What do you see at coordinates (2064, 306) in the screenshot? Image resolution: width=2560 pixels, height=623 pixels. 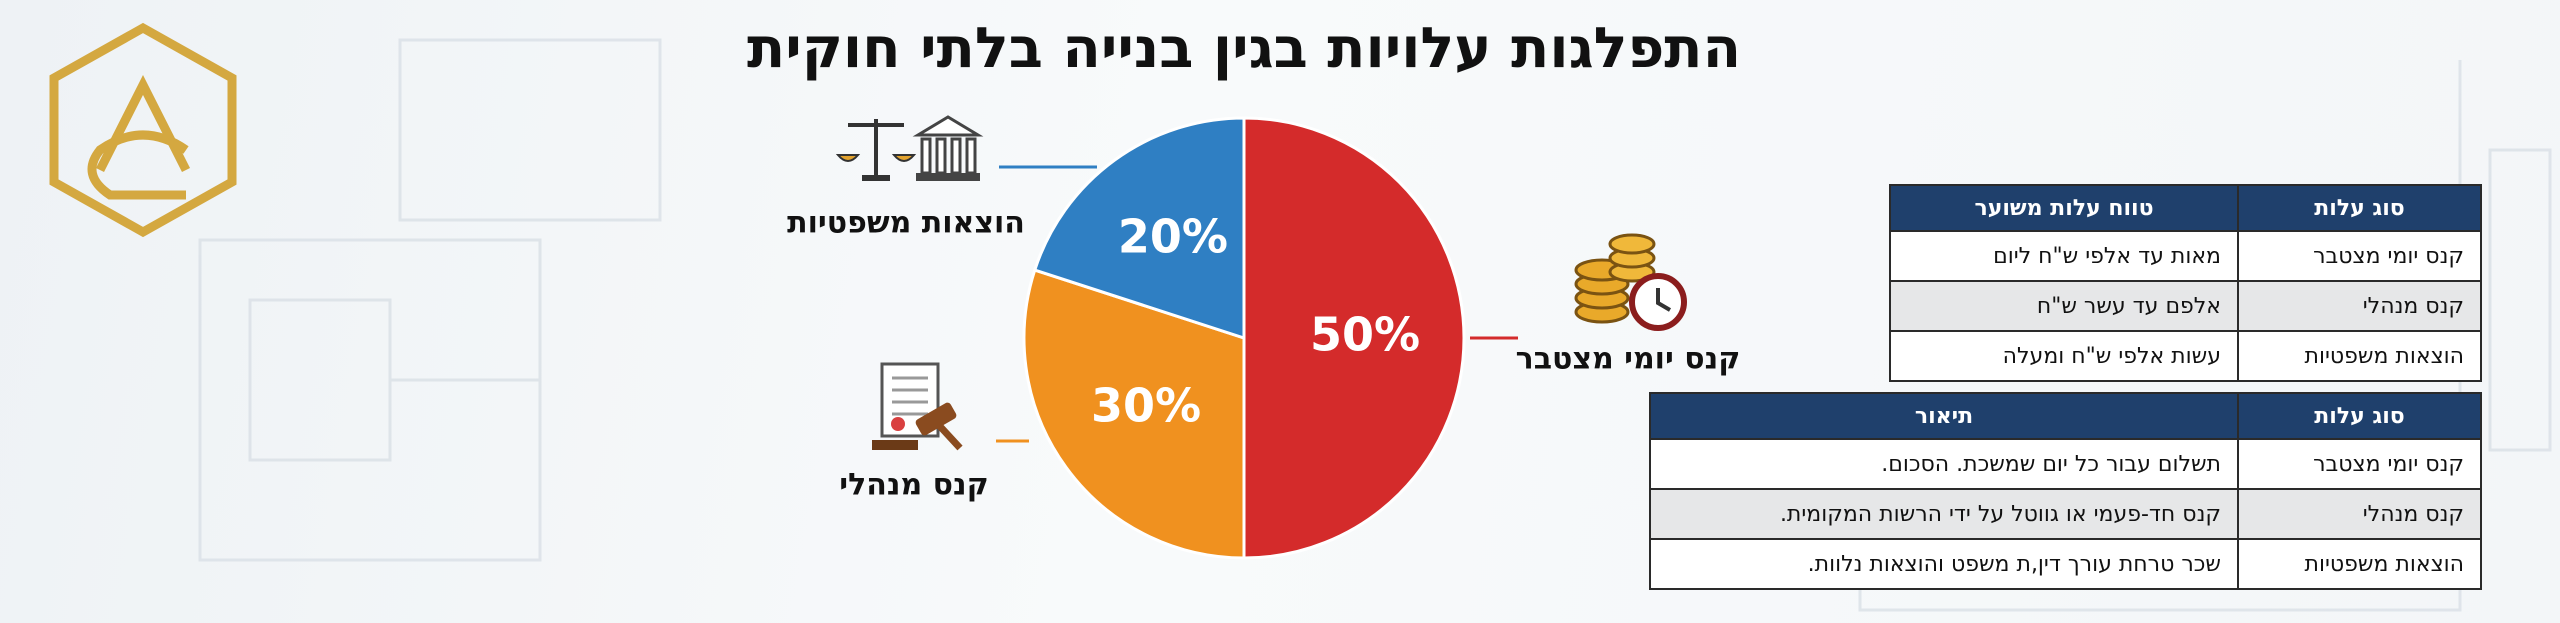 I see `cell: אלפם עד עשר ש"ח` at bounding box center [2064, 306].